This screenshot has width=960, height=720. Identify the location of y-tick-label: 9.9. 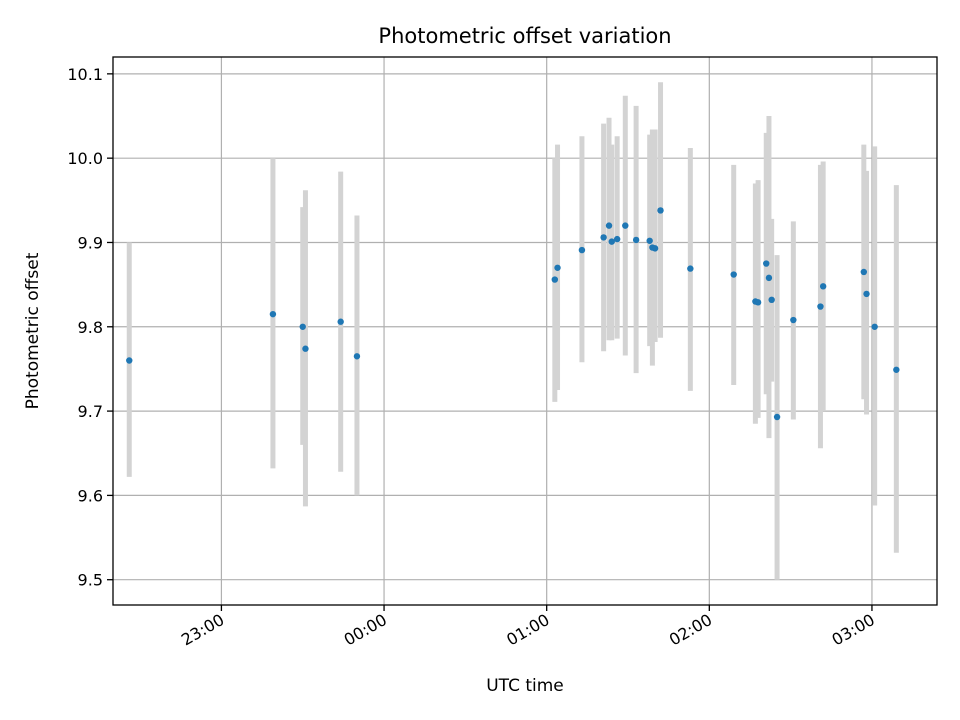
(90, 242).